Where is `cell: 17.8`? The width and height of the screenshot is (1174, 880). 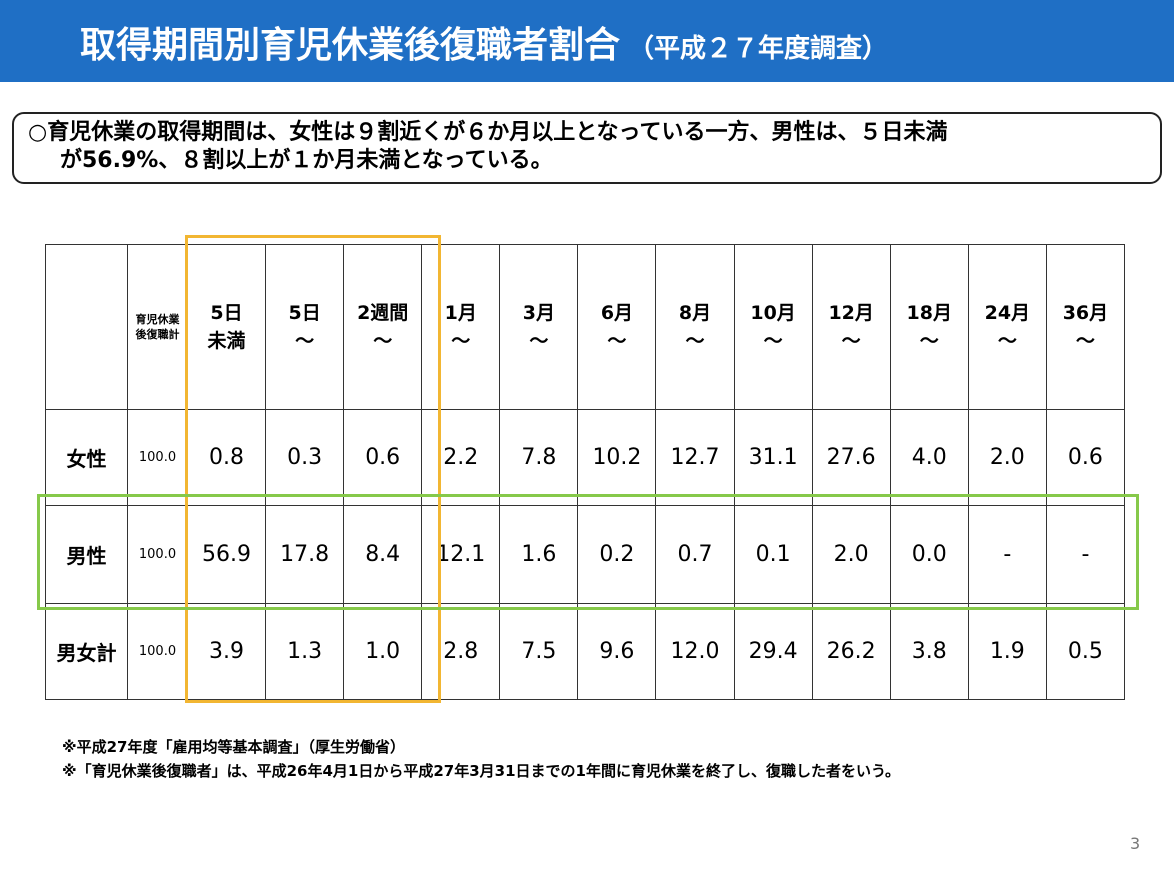
cell: 17.8 is located at coordinates (305, 554).